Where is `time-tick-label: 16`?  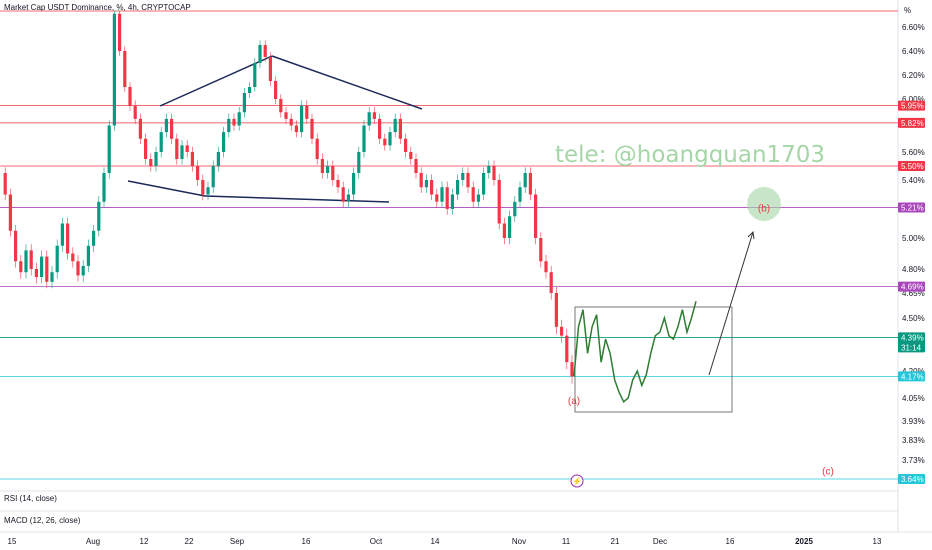
time-tick-label: 16 is located at coordinates (306, 541).